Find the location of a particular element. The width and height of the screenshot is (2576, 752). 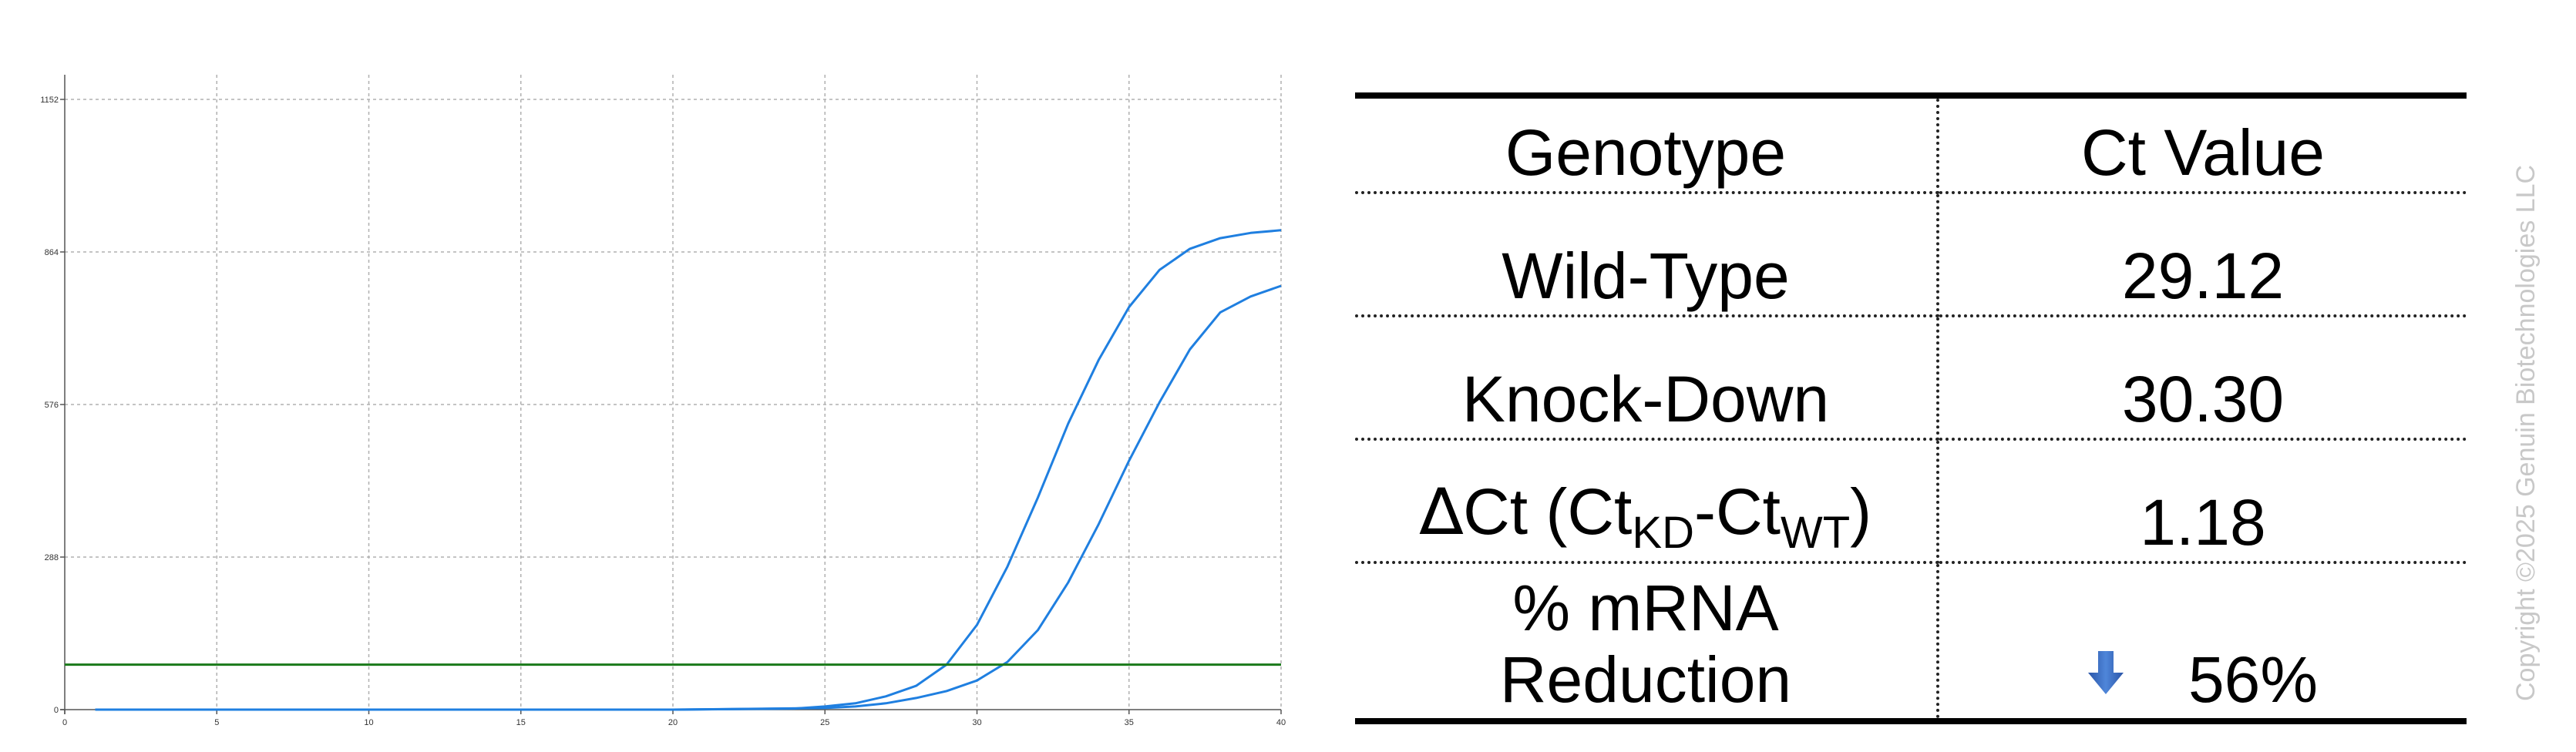

x-tick-label: 35 is located at coordinates (1129, 722).